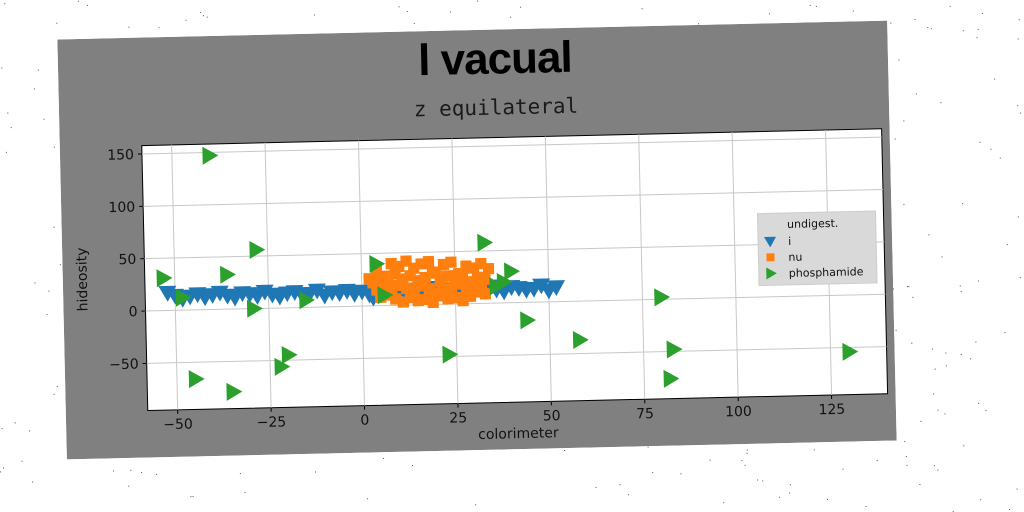 The width and height of the screenshot is (1024, 512). I want to click on x-tick-label: 0, so click(364, 420).